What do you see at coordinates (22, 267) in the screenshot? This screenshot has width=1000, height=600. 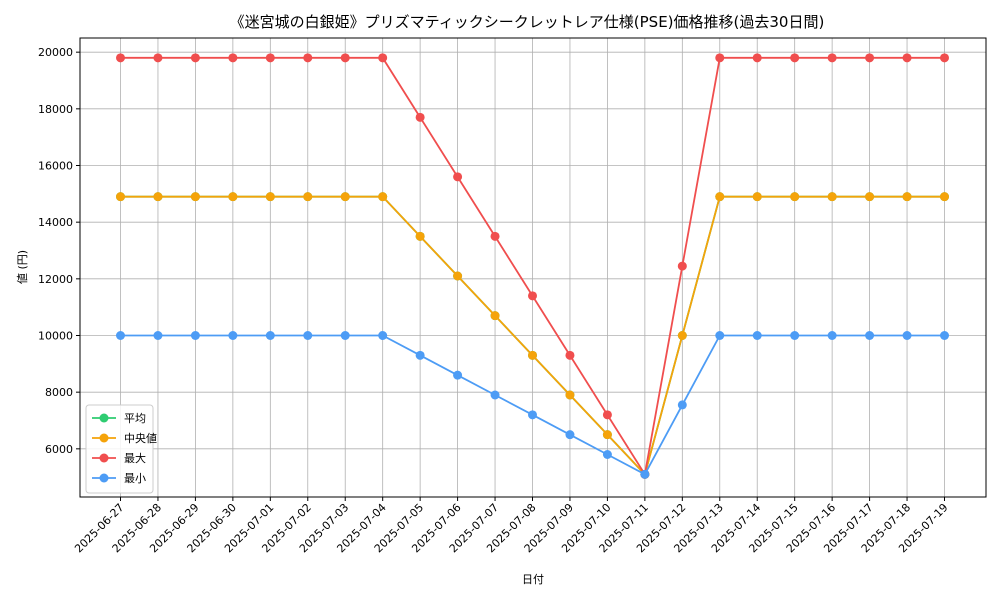 I see `y-axis-label: 値 (円)` at bounding box center [22, 267].